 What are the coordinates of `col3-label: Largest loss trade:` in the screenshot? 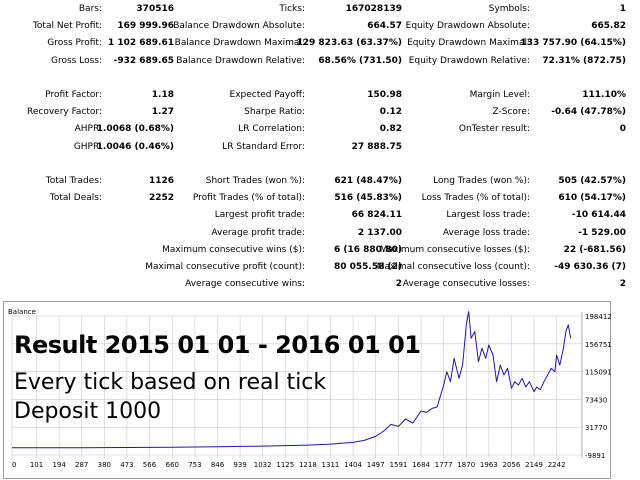 It's located at (488, 215).